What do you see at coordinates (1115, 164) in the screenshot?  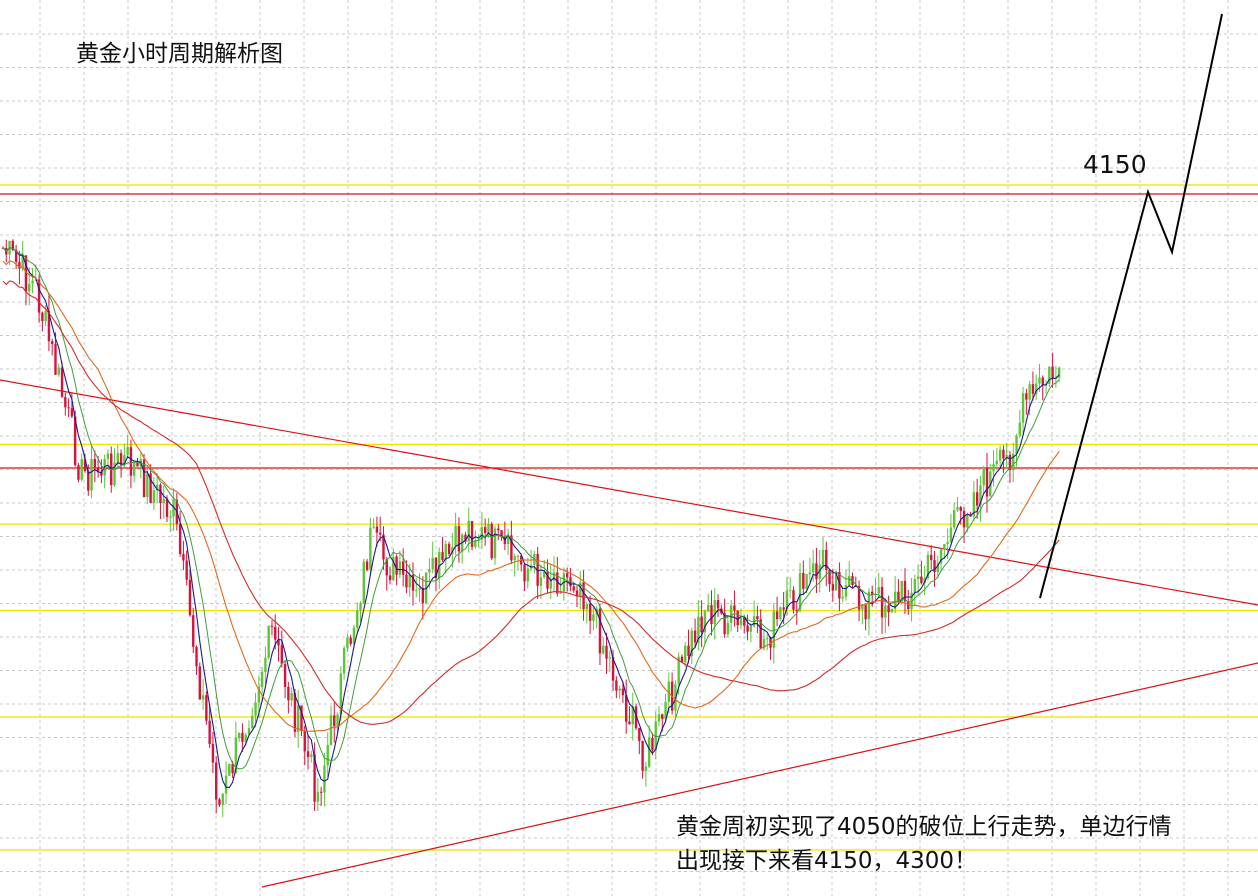 I see `projection-target-label: 4150` at bounding box center [1115, 164].